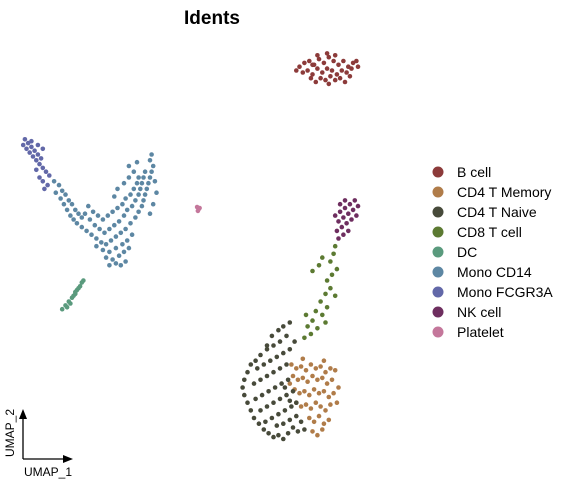 The image size is (576, 480). I want to click on y-arrow-head, so click(23, 414).